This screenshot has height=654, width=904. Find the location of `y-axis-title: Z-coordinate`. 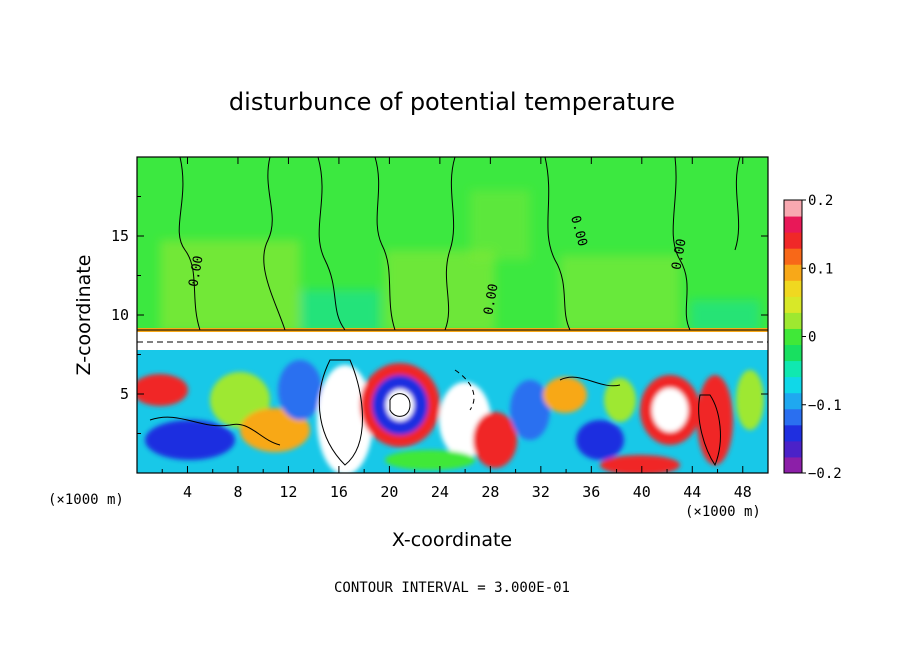

y-axis-title: Z-coordinate is located at coordinates (84, 315).